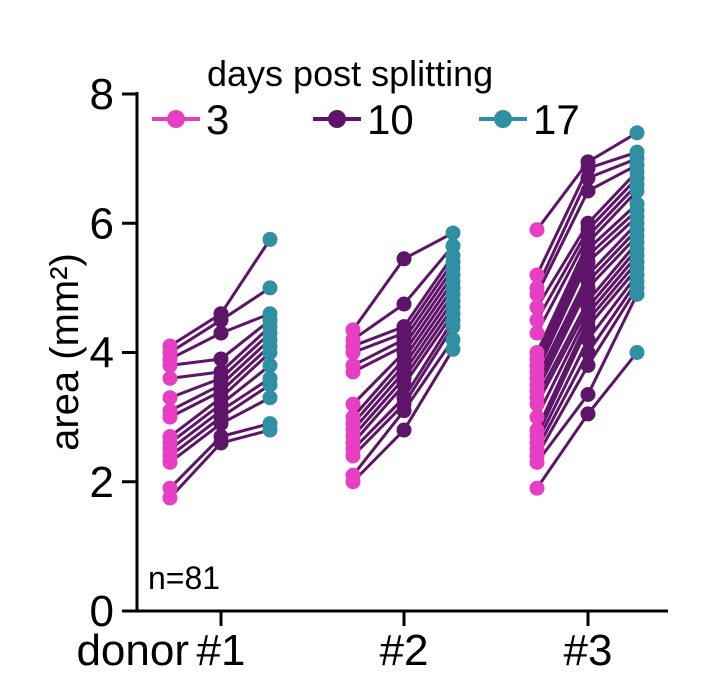 The width and height of the screenshot is (727, 694). Describe the element at coordinates (102, 94) in the screenshot. I see `y-tick-label: 8` at that location.